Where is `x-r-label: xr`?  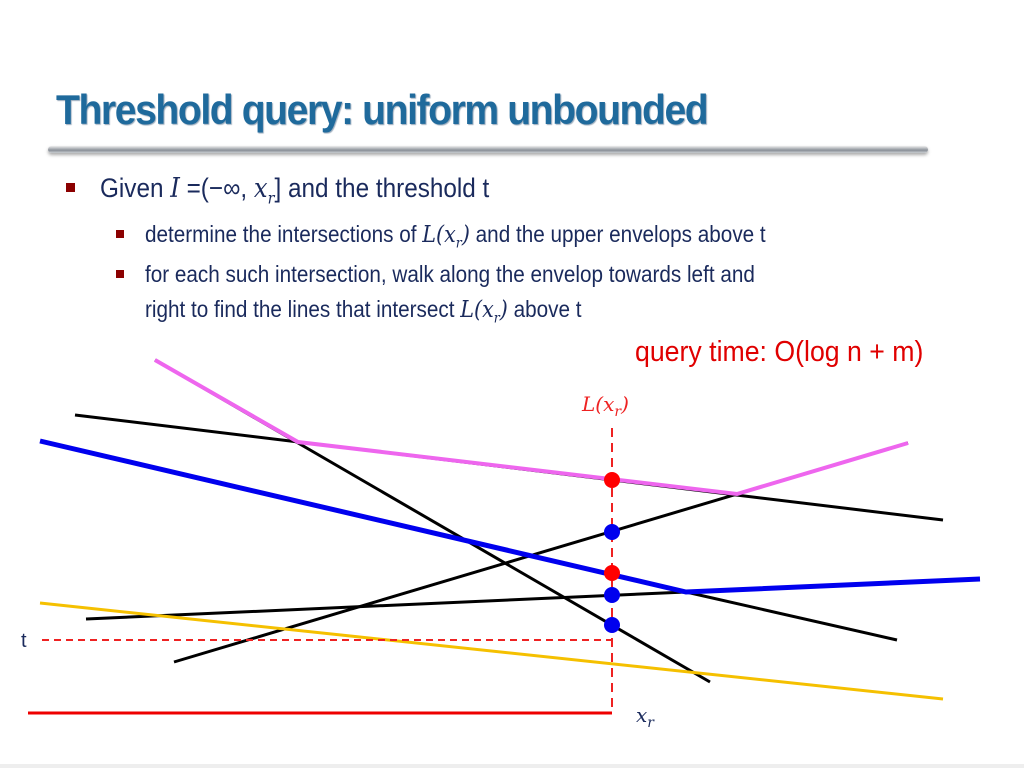
x-r-label: xr is located at coordinates (645, 717).